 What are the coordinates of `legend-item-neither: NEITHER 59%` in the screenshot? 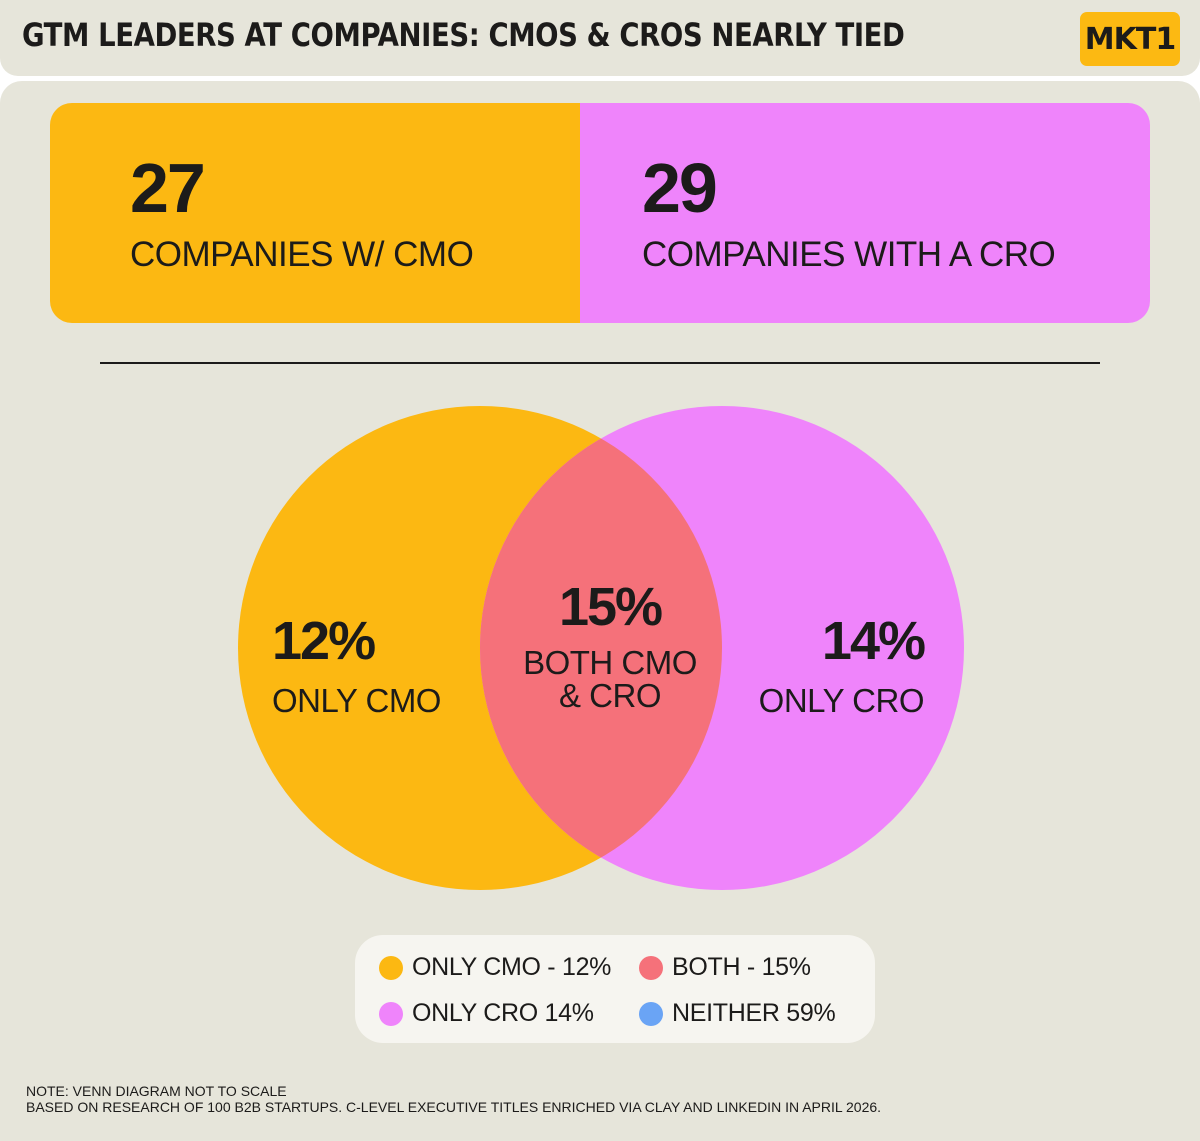 It's located at (737, 1013).